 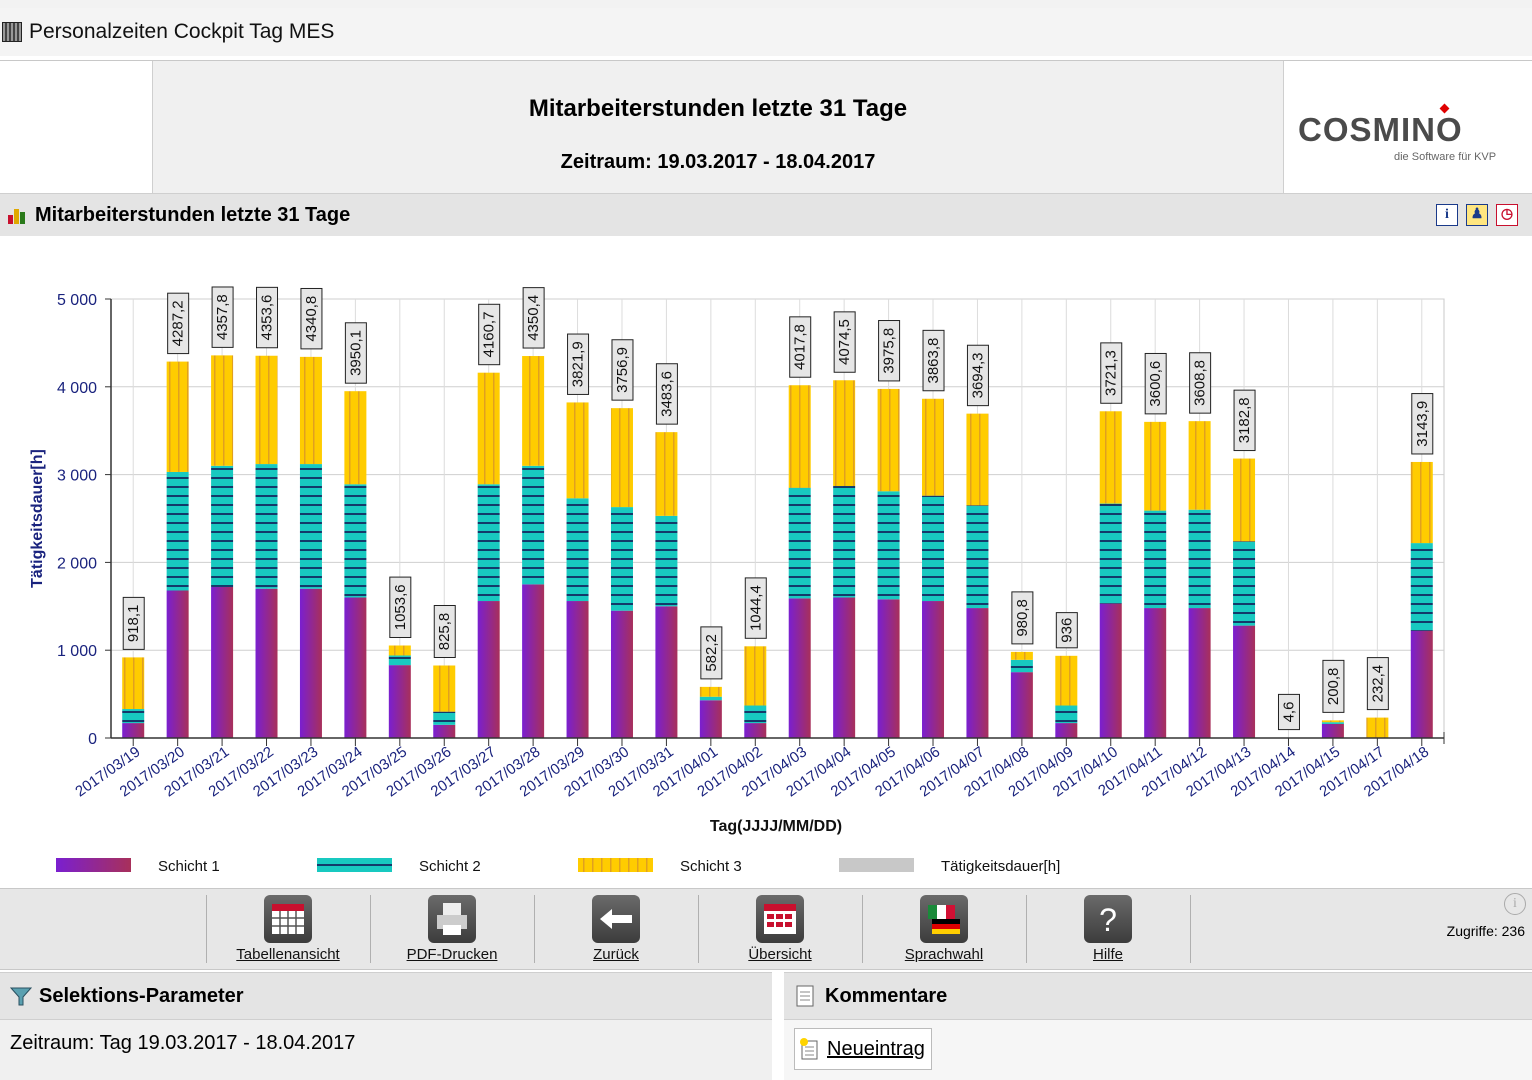 I want to click on total-label: 4160,7, so click(x=489, y=335).